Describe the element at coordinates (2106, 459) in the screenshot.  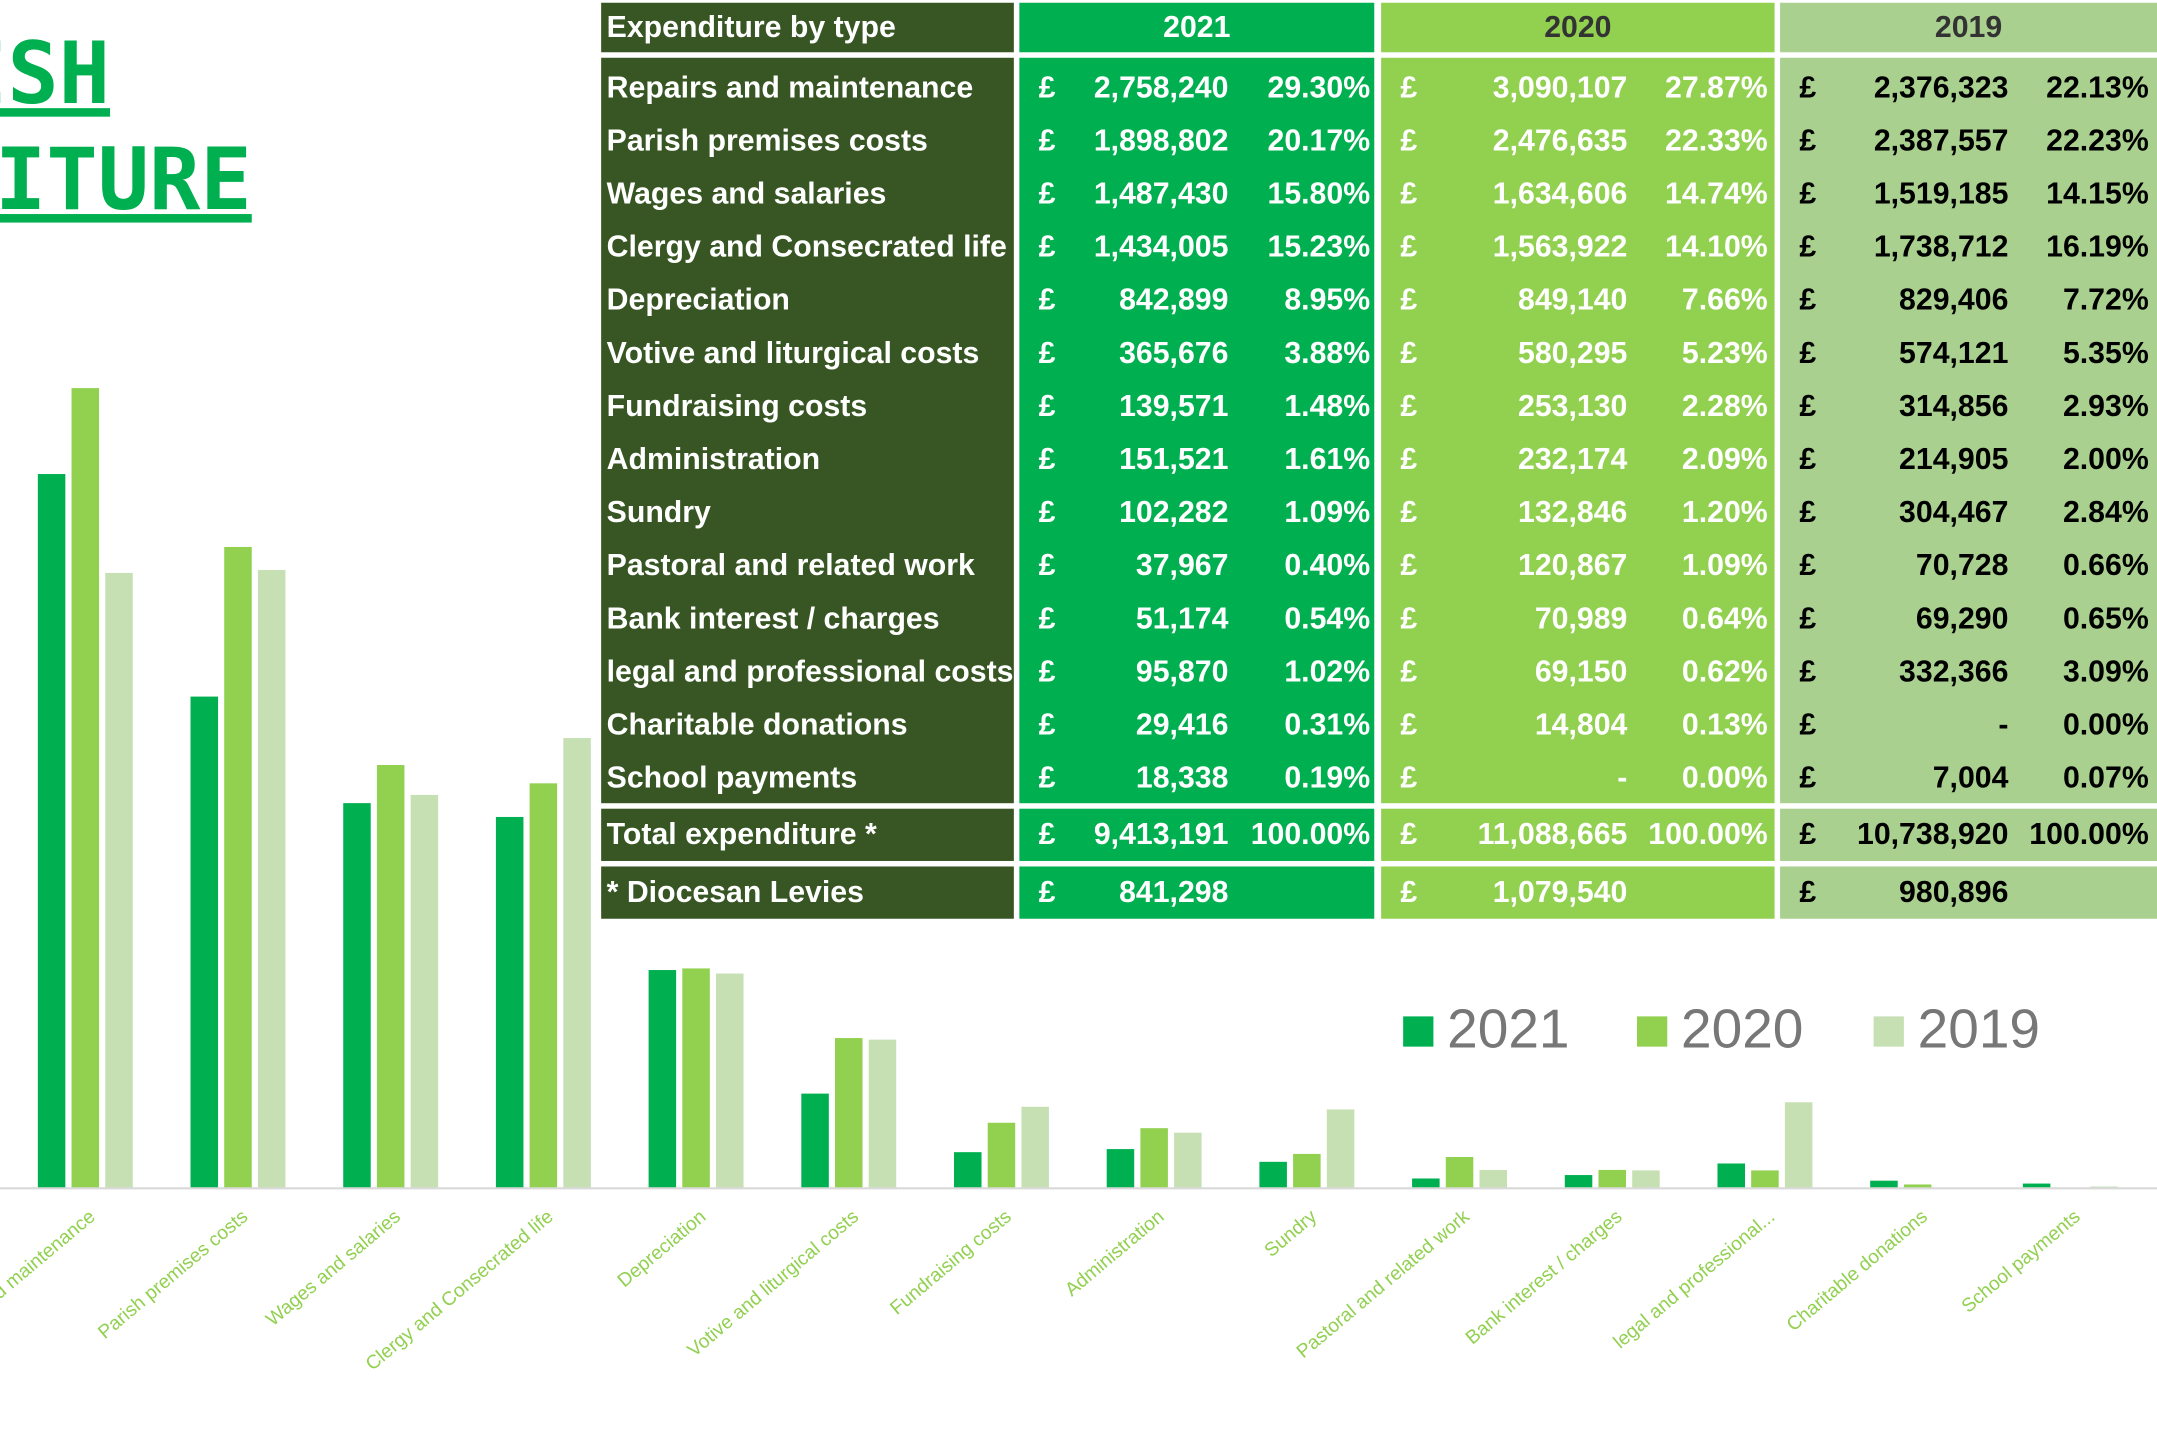
I see `percent: 2.00%` at that location.